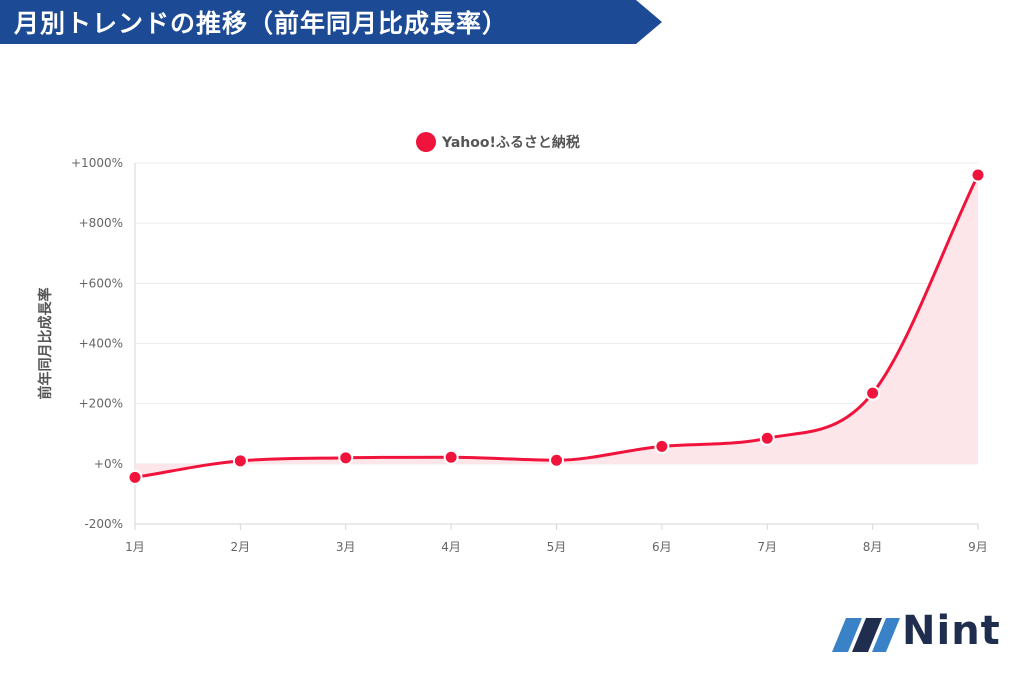 The height and width of the screenshot is (683, 1024). Describe the element at coordinates (97, 163) in the screenshot. I see `y-tick-label: +1000%` at that location.